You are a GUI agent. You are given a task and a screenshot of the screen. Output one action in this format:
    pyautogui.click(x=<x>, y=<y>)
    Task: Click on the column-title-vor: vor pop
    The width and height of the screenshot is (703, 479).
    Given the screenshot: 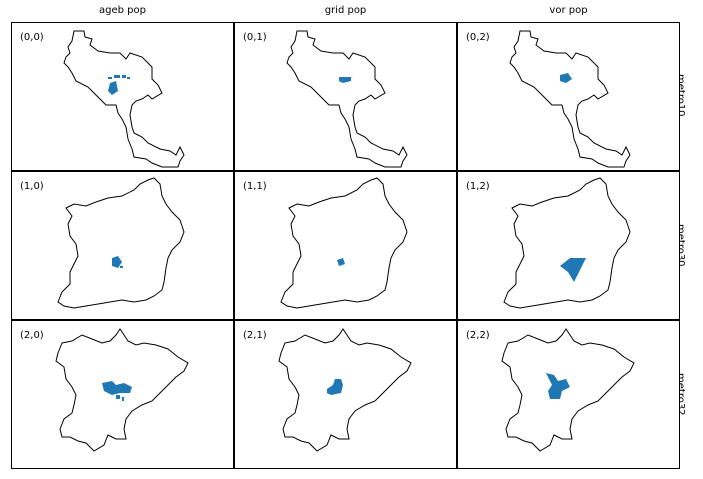 What is the action you would take?
    pyautogui.click(x=568, y=10)
    